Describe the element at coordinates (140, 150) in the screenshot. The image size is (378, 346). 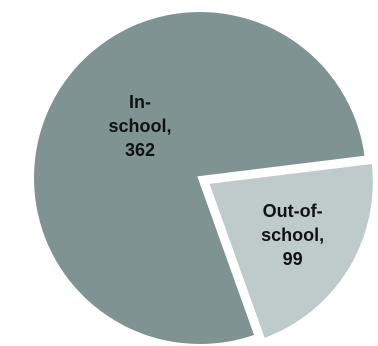
I see `slice-label-line: 362` at that location.